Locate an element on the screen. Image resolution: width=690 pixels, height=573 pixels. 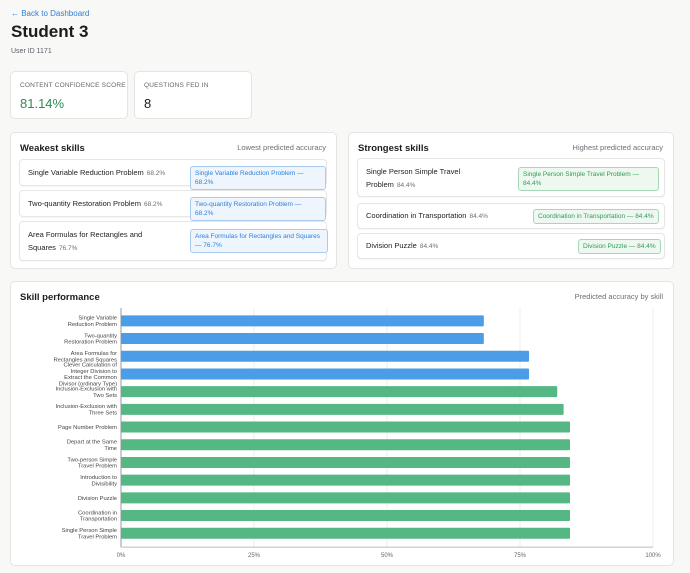
category-label: Two-quantity Restoration Problem is located at coordinates (90, 339).